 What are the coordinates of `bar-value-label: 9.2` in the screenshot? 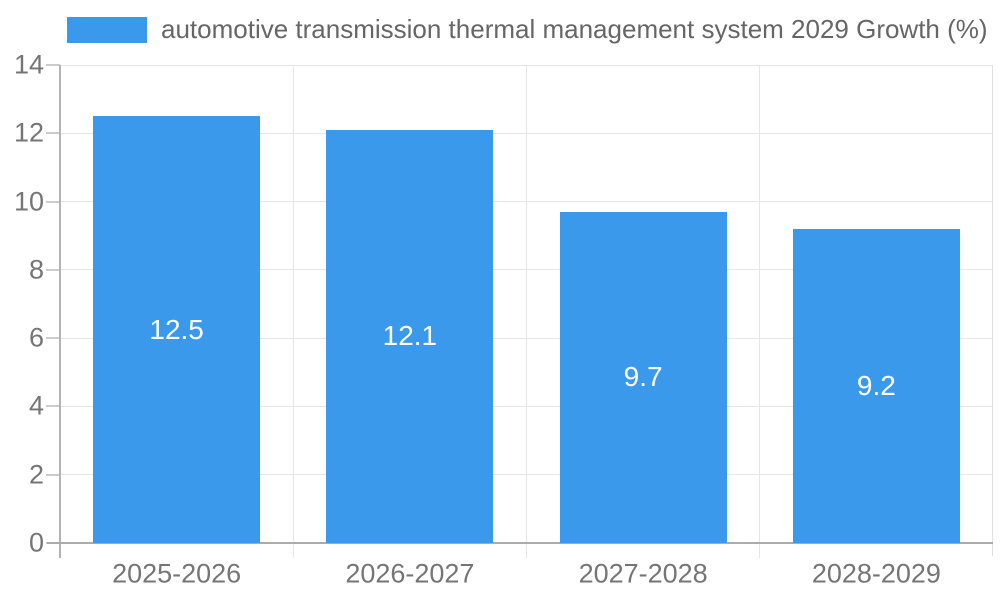 It's located at (876, 385).